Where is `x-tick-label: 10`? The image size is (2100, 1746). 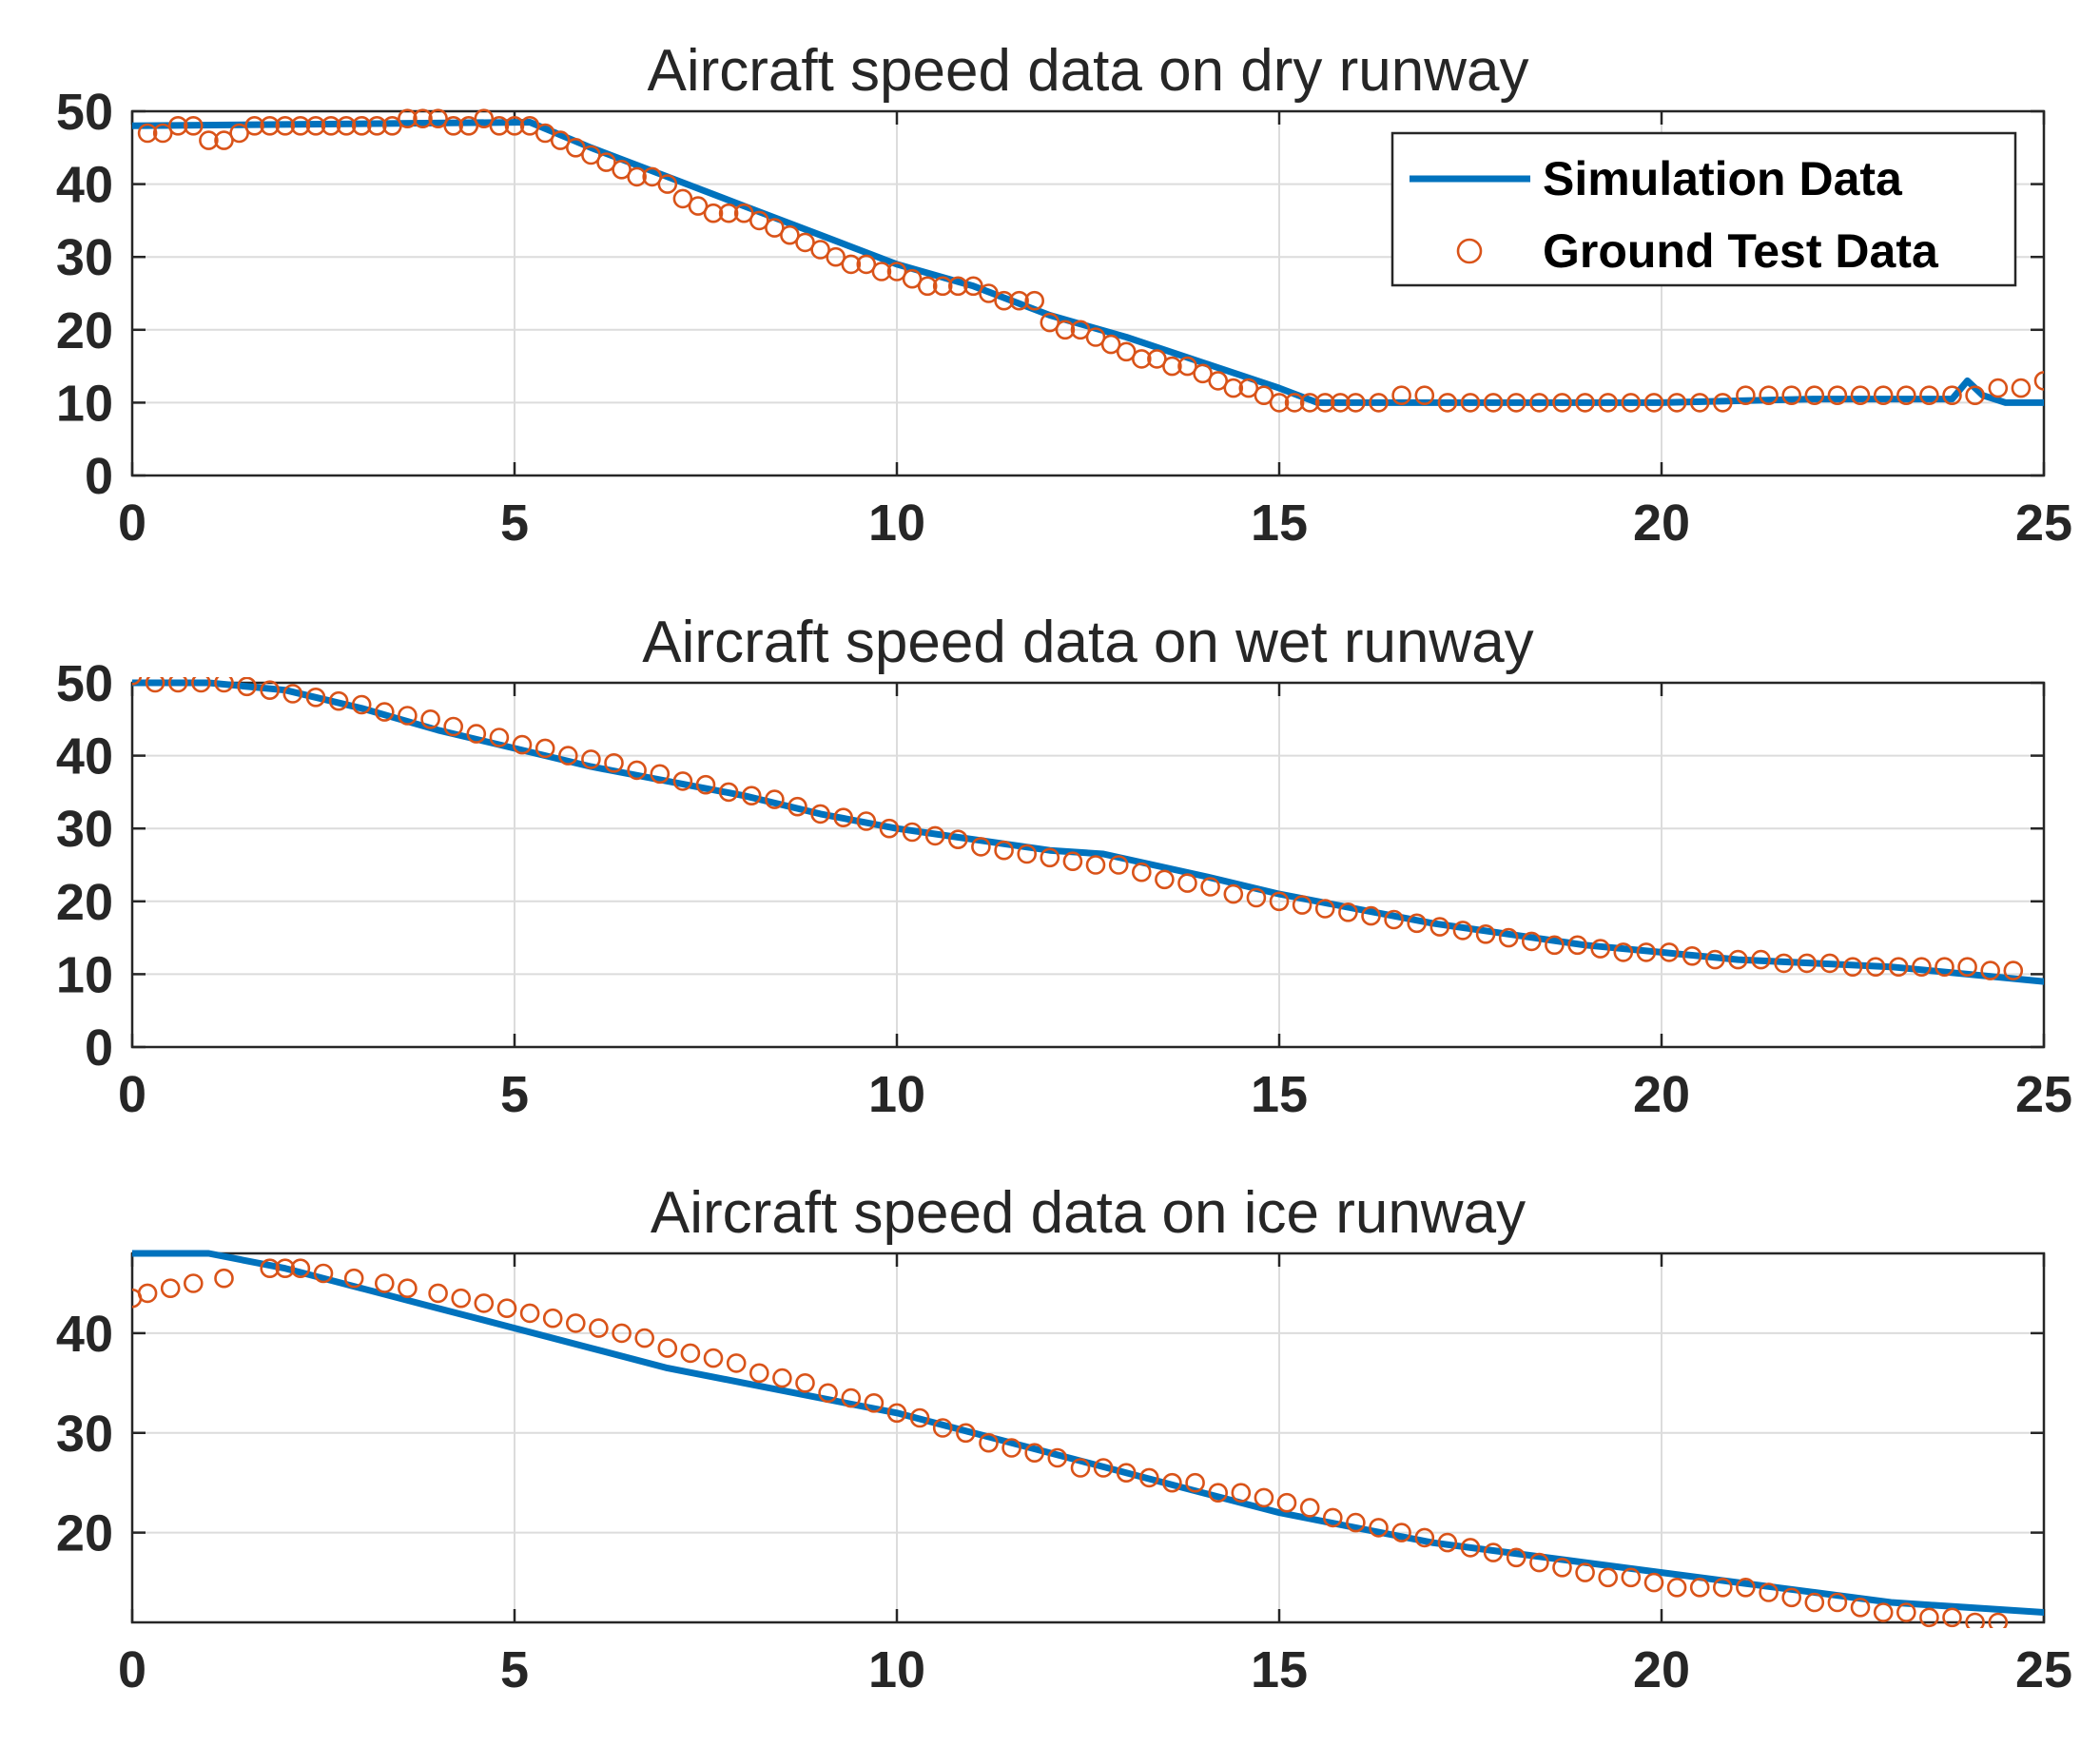
x-tick-label: 10 is located at coordinates (896, 1094).